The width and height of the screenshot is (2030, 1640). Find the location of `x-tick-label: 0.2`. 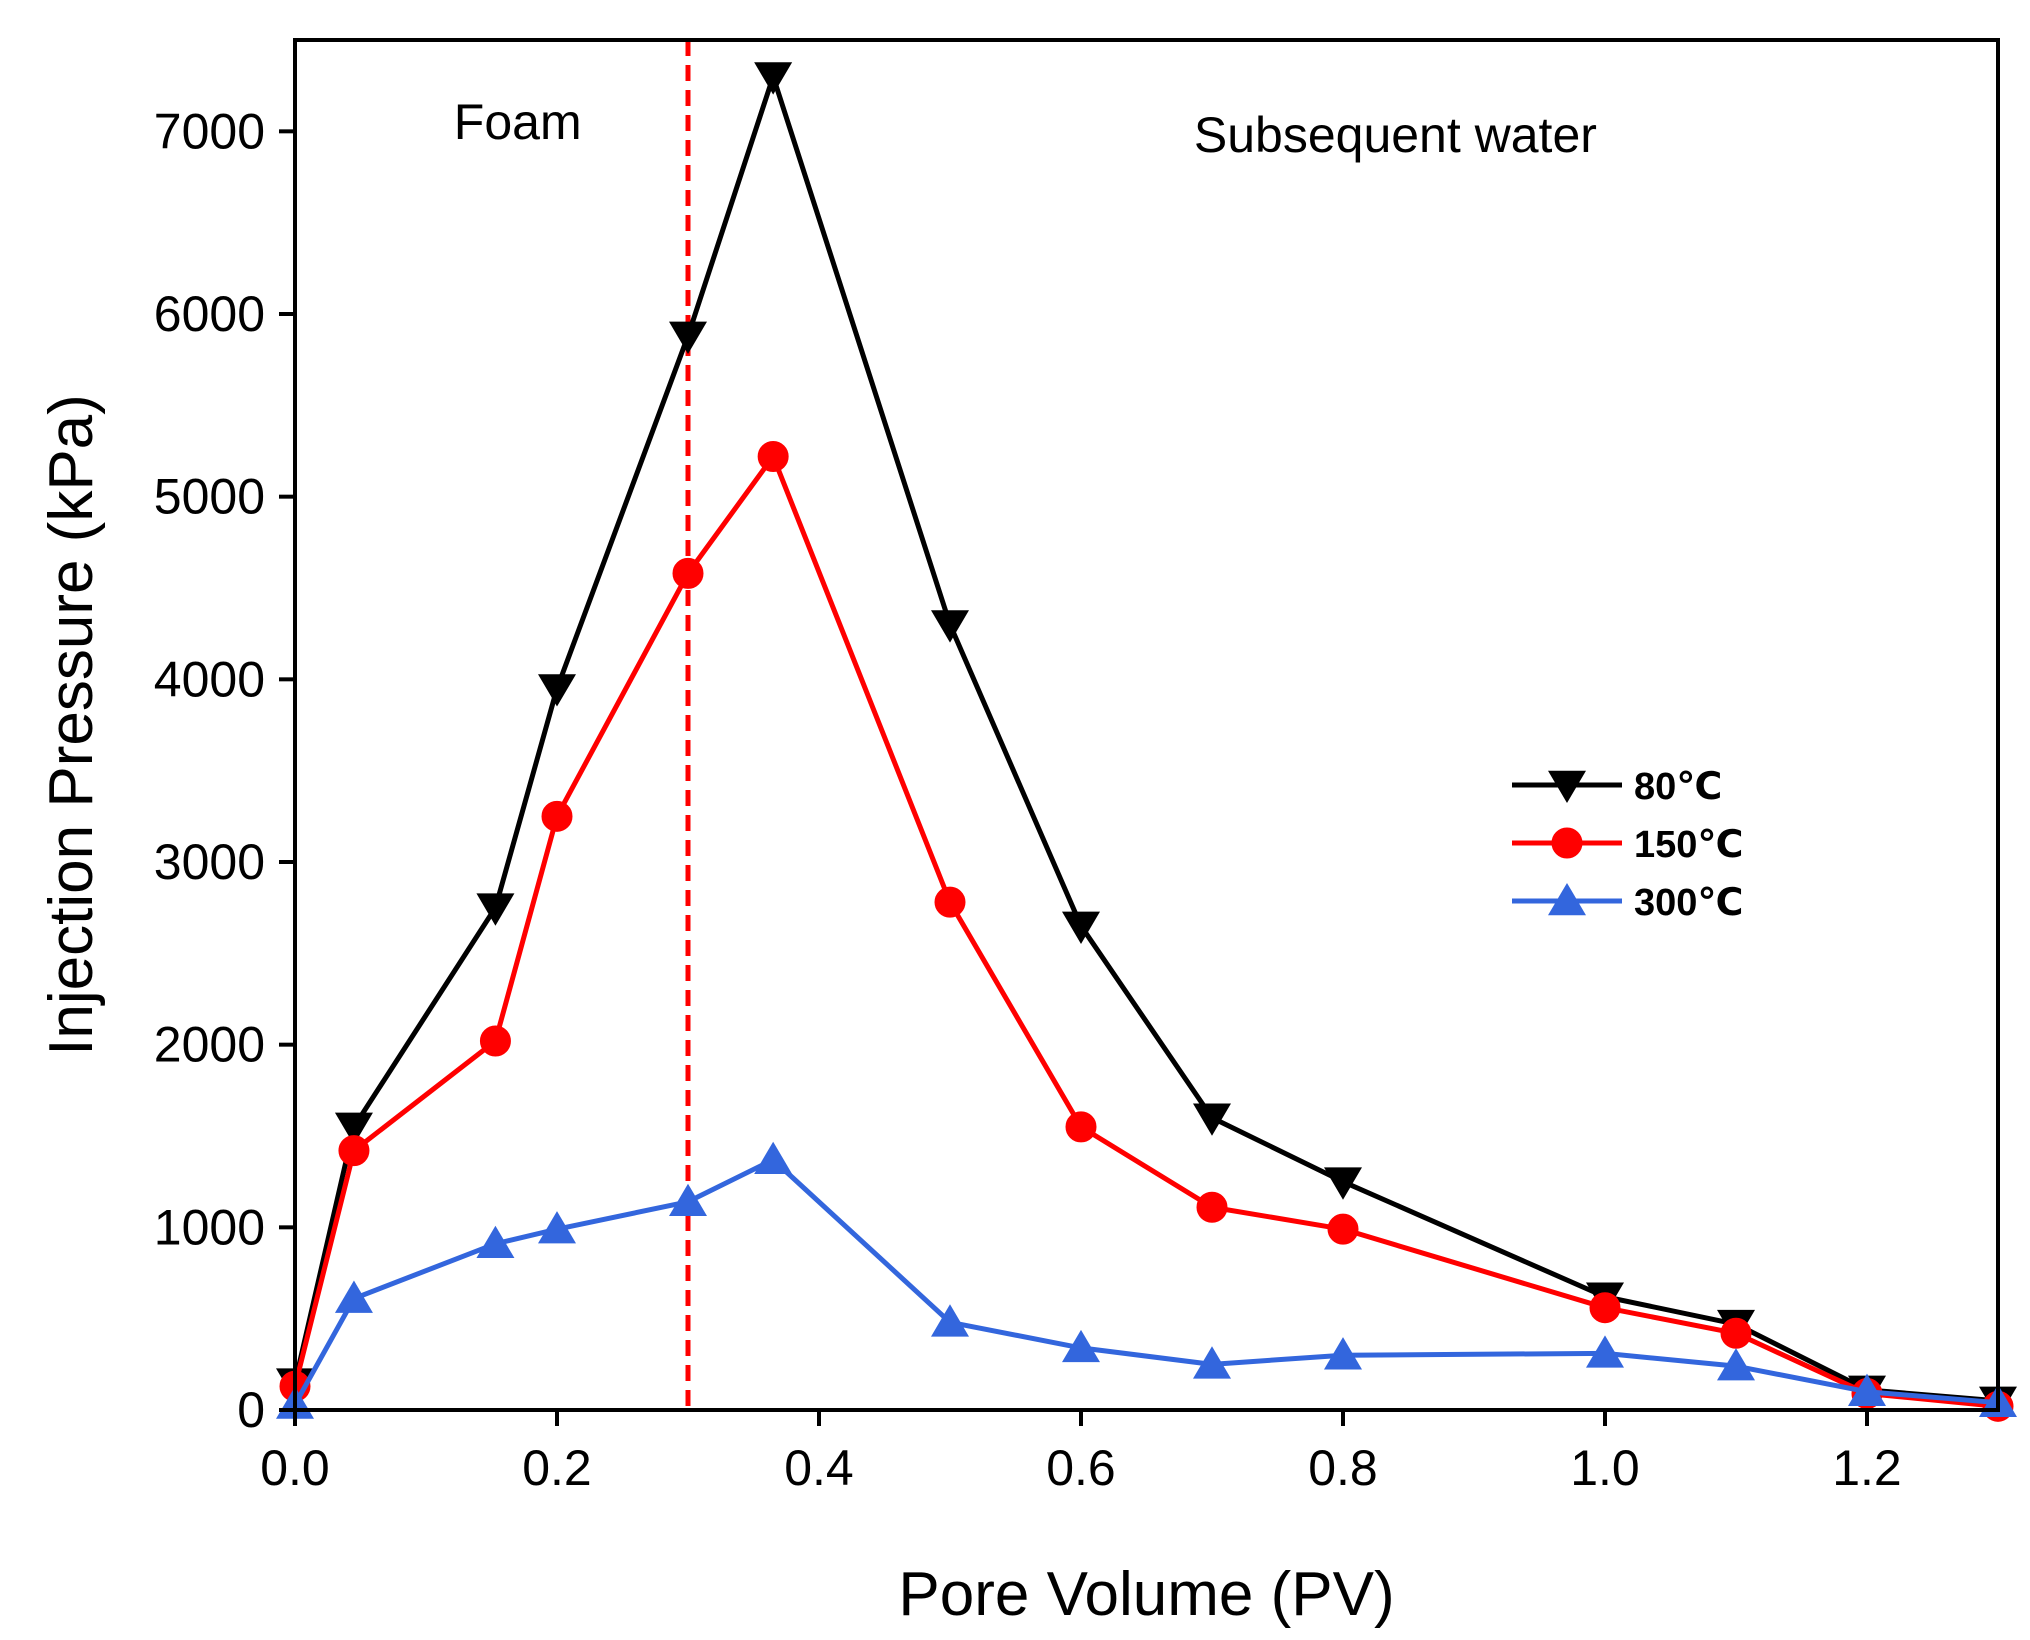

x-tick-label: 0.2 is located at coordinates (557, 1468).